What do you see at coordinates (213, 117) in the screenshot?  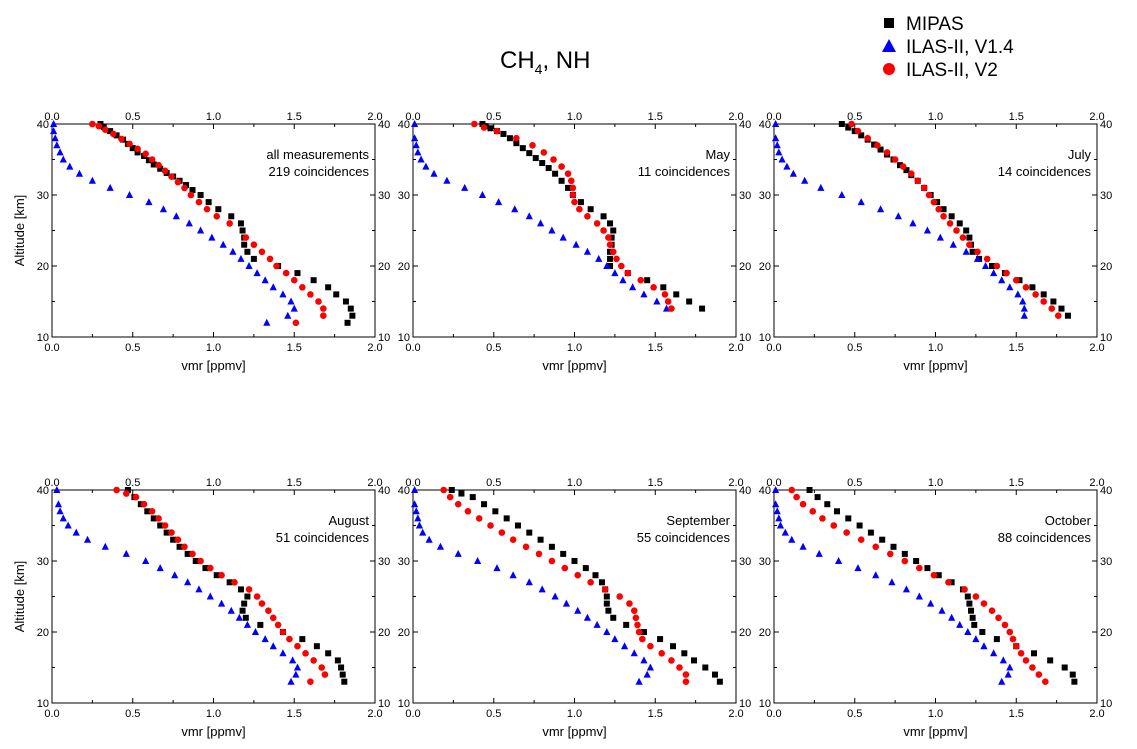 I see `x-tick-label-top: 1.0` at bounding box center [213, 117].